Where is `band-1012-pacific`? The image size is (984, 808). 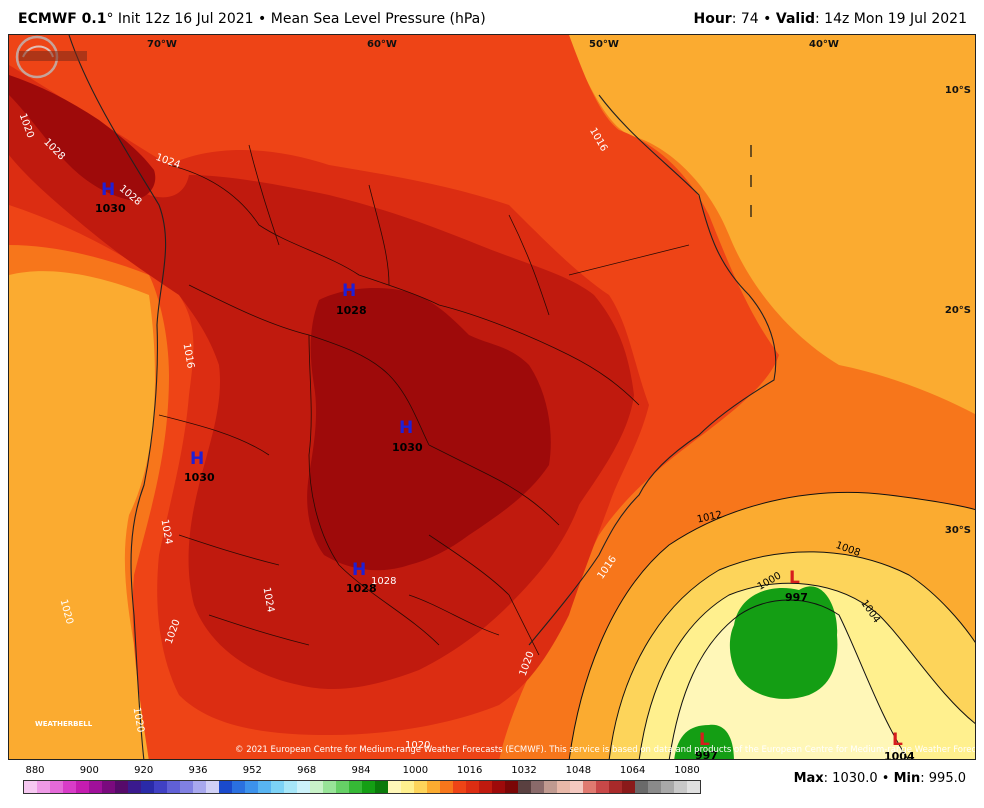
band-1012-pacific is located at coordinates (82, 515).